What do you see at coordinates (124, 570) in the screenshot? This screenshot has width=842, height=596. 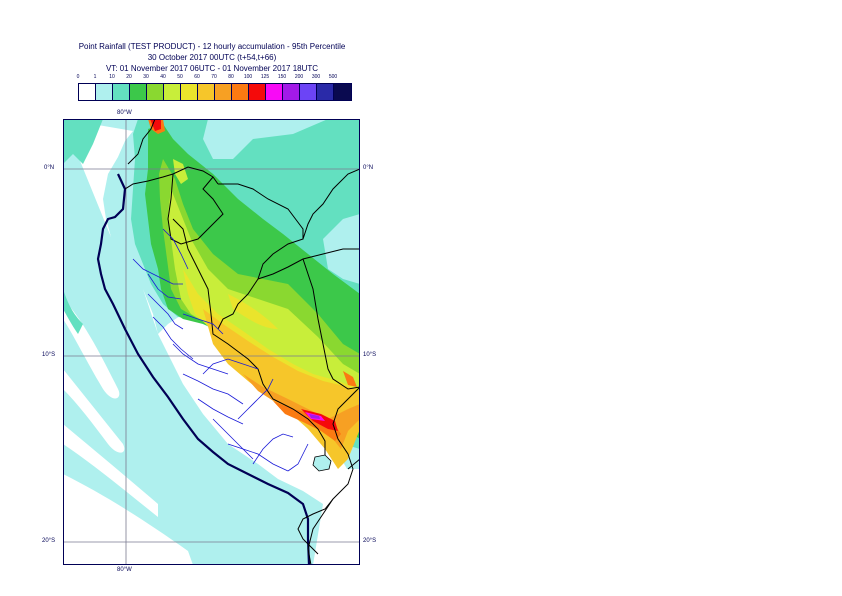 I see `lon-label-bottom: 80°W` at bounding box center [124, 570].